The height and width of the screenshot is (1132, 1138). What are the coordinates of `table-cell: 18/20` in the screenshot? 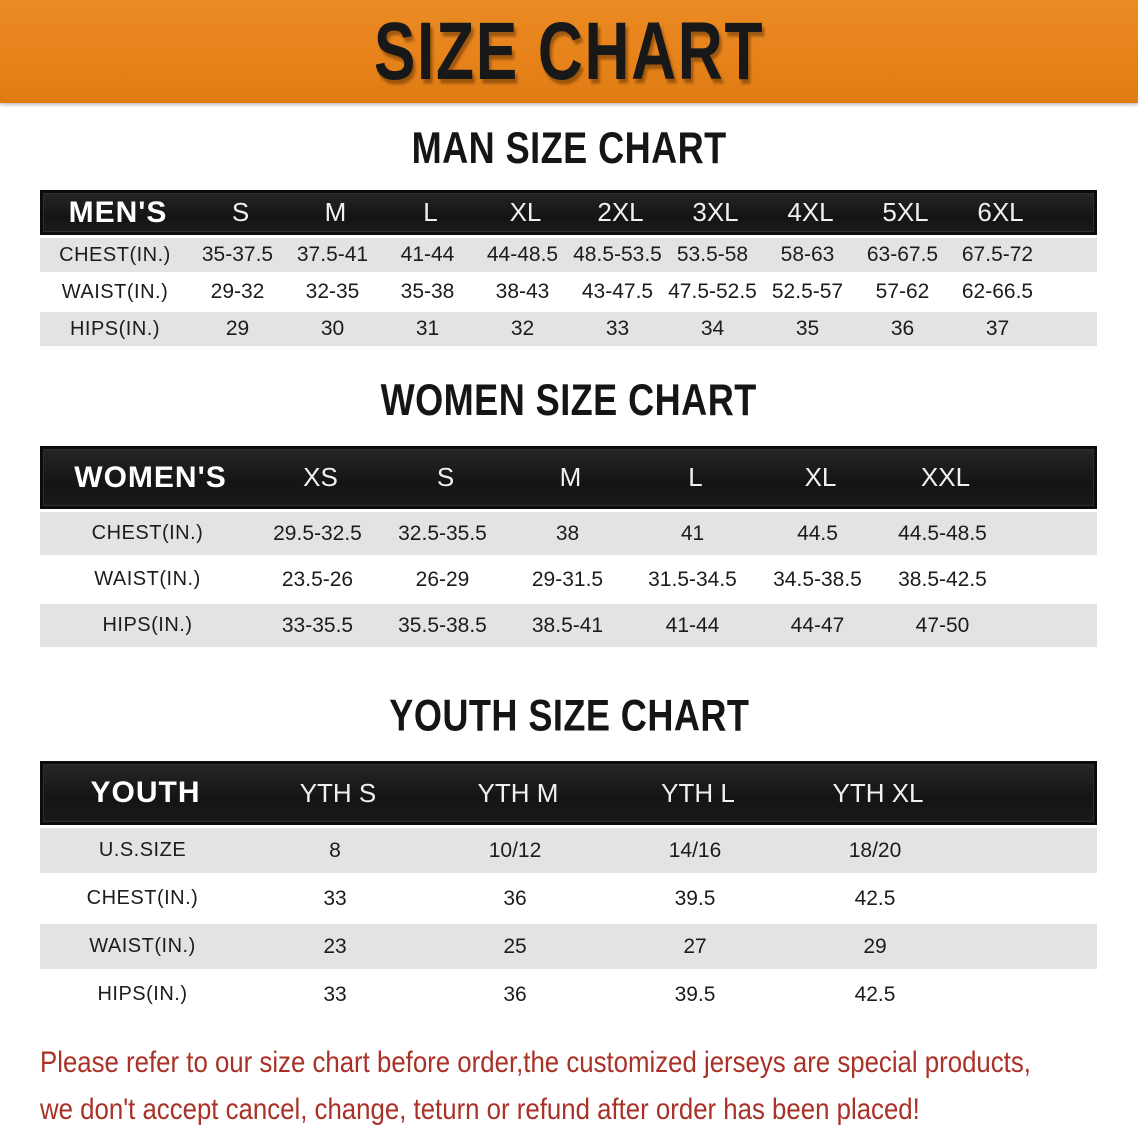 It's located at (875, 850).